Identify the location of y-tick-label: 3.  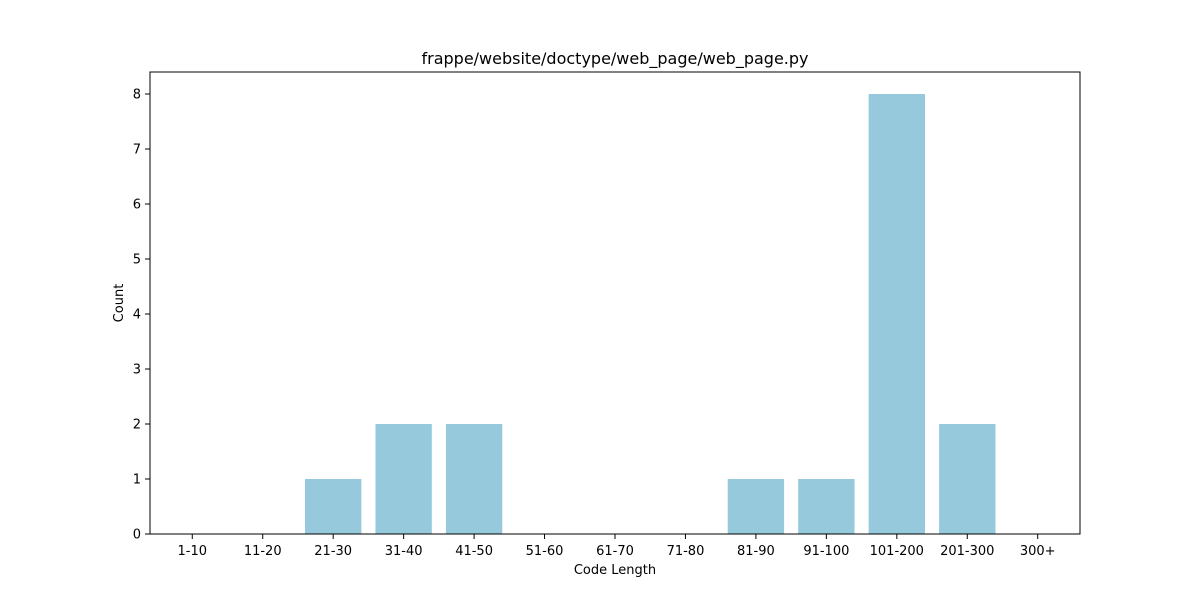
(137, 370).